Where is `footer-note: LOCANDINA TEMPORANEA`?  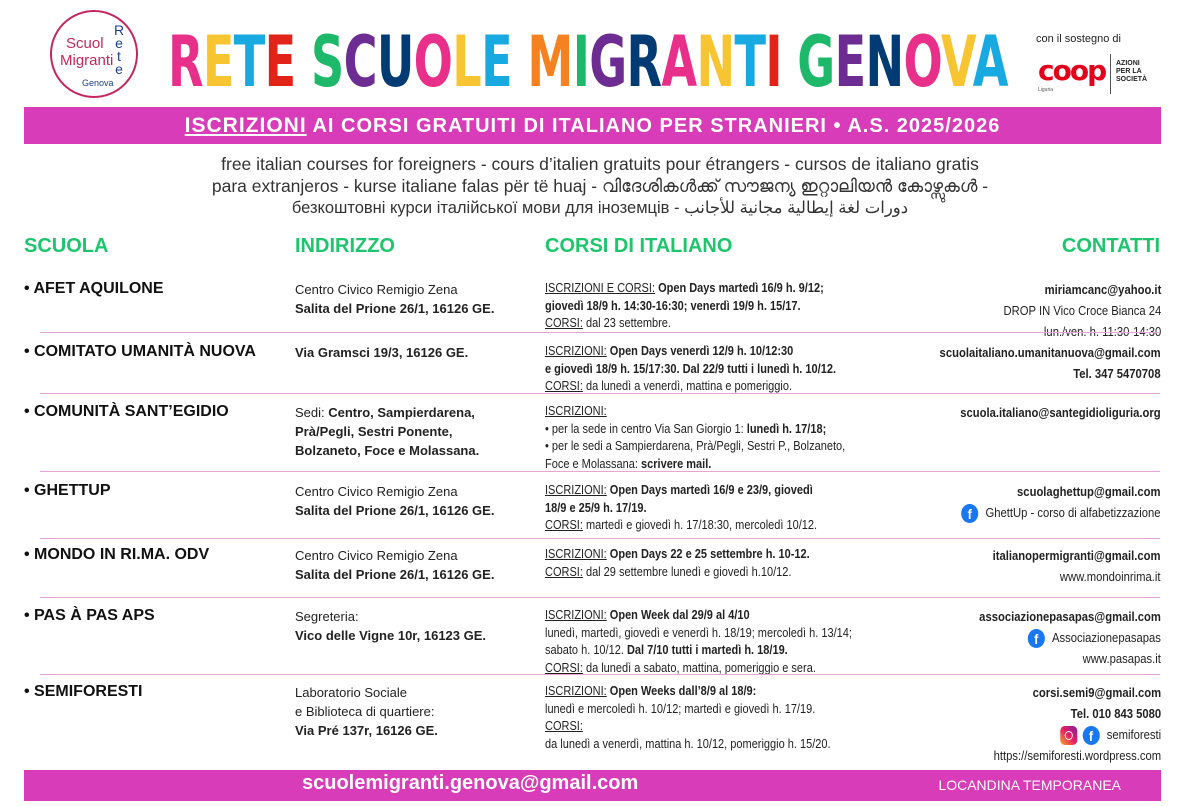 footer-note: LOCANDINA TEMPORANEA is located at coordinates (1029, 785).